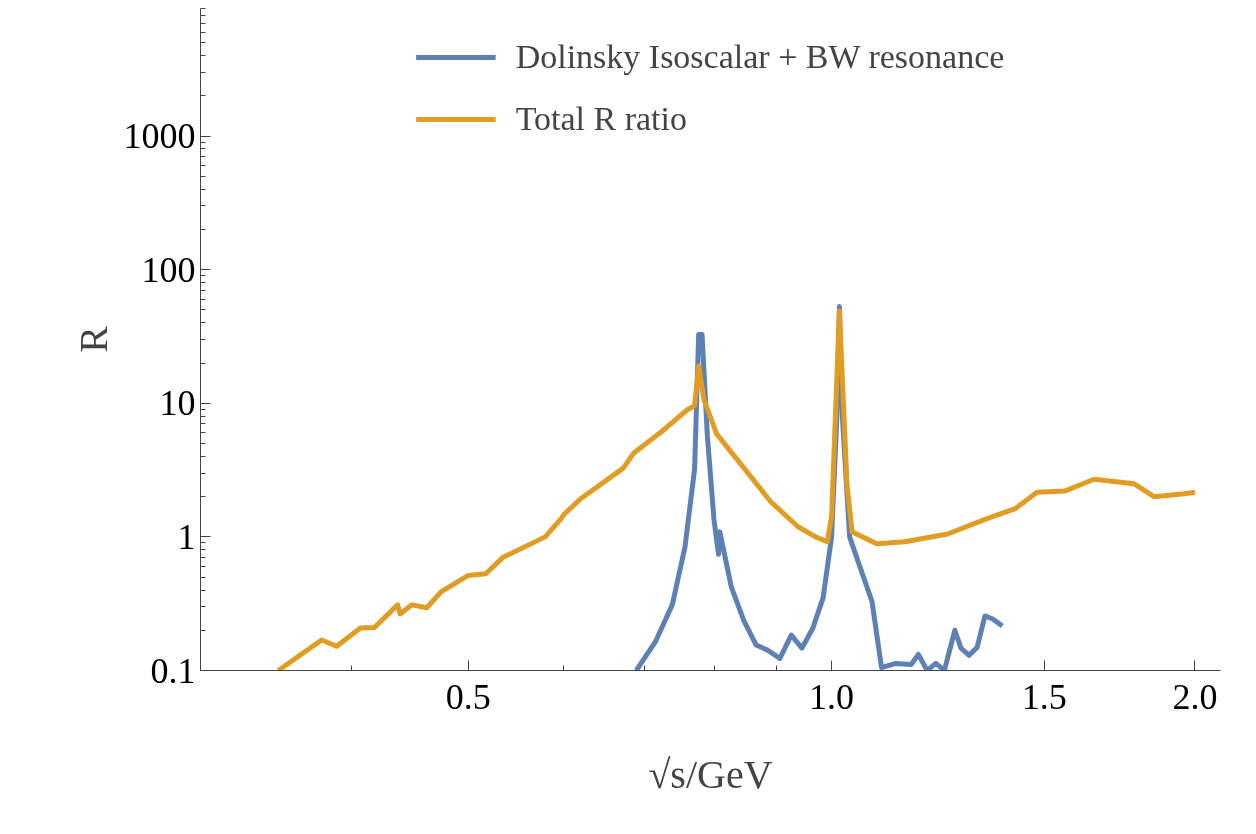 The image size is (1256, 834). Describe the element at coordinates (93, 339) in the screenshot. I see `y-axis-title: R` at that location.